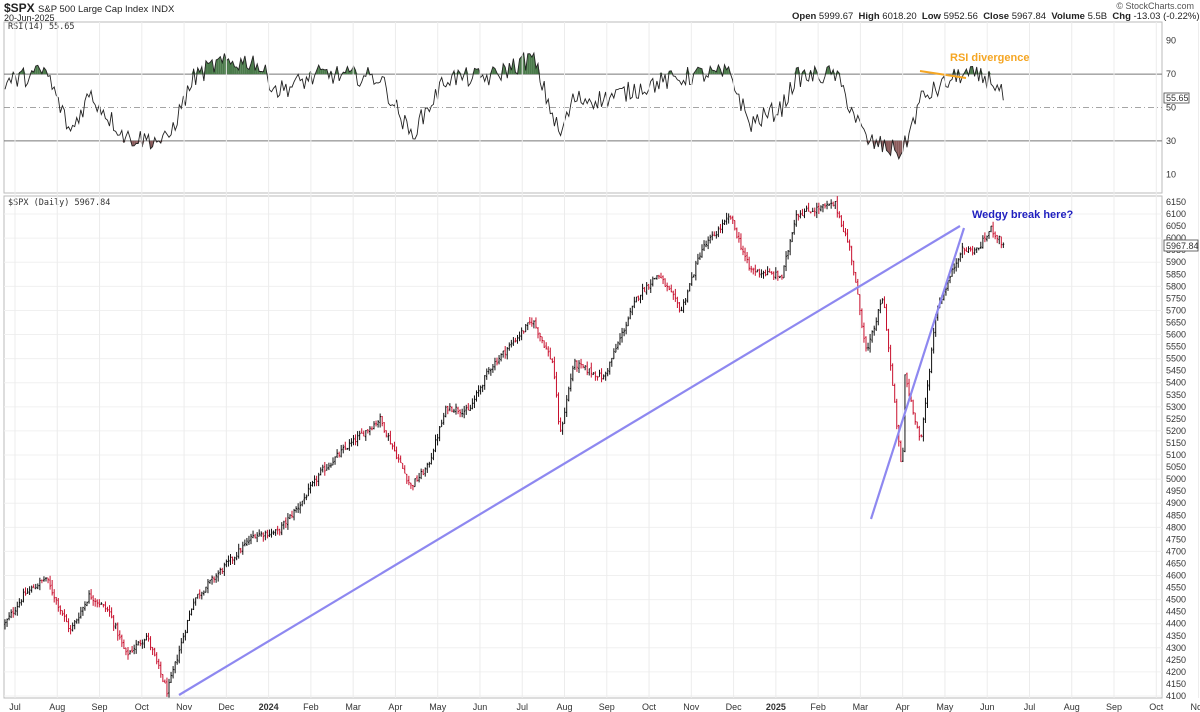 This screenshot has height=712, width=1200. What do you see at coordinates (1176, 696) in the screenshot?
I see `price-tick-label: 4100` at bounding box center [1176, 696].